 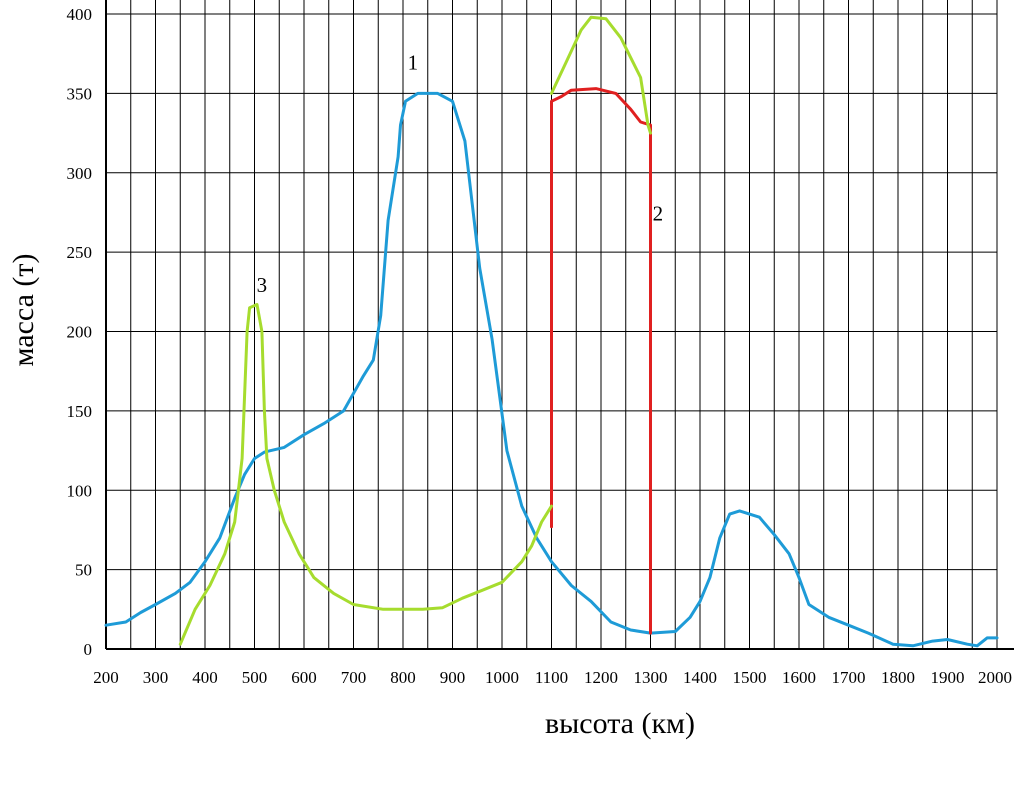 I want to click on y-tick-label: 50, so click(x=83, y=570).